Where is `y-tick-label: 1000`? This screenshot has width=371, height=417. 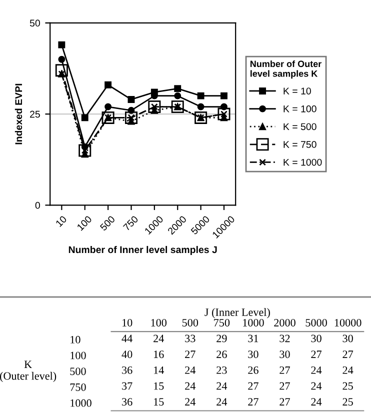 y-tick-label: 1000 is located at coordinates (81, 403).